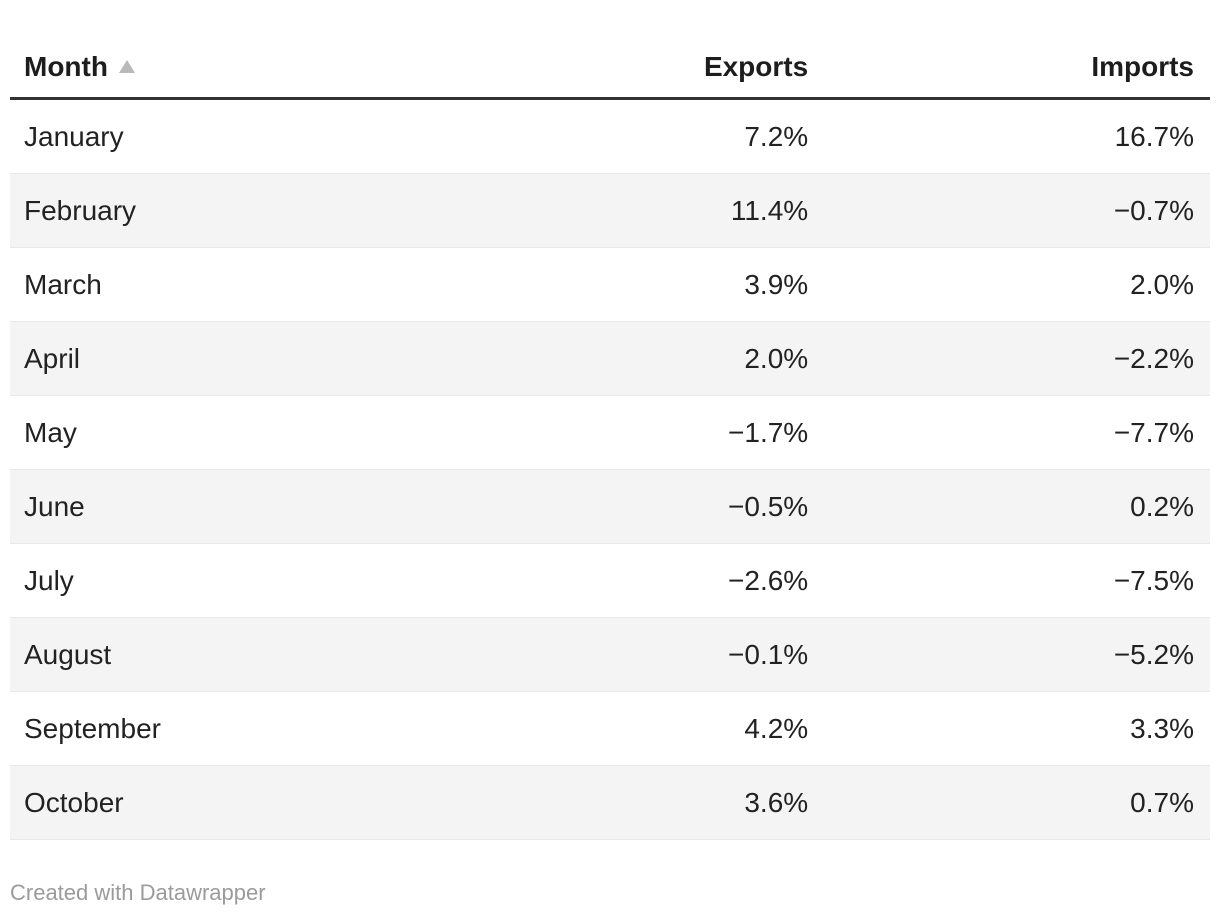 This screenshot has width=1220, height=916. Describe the element at coordinates (224, 802) in the screenshot. I see `month-cell: October` at that location.